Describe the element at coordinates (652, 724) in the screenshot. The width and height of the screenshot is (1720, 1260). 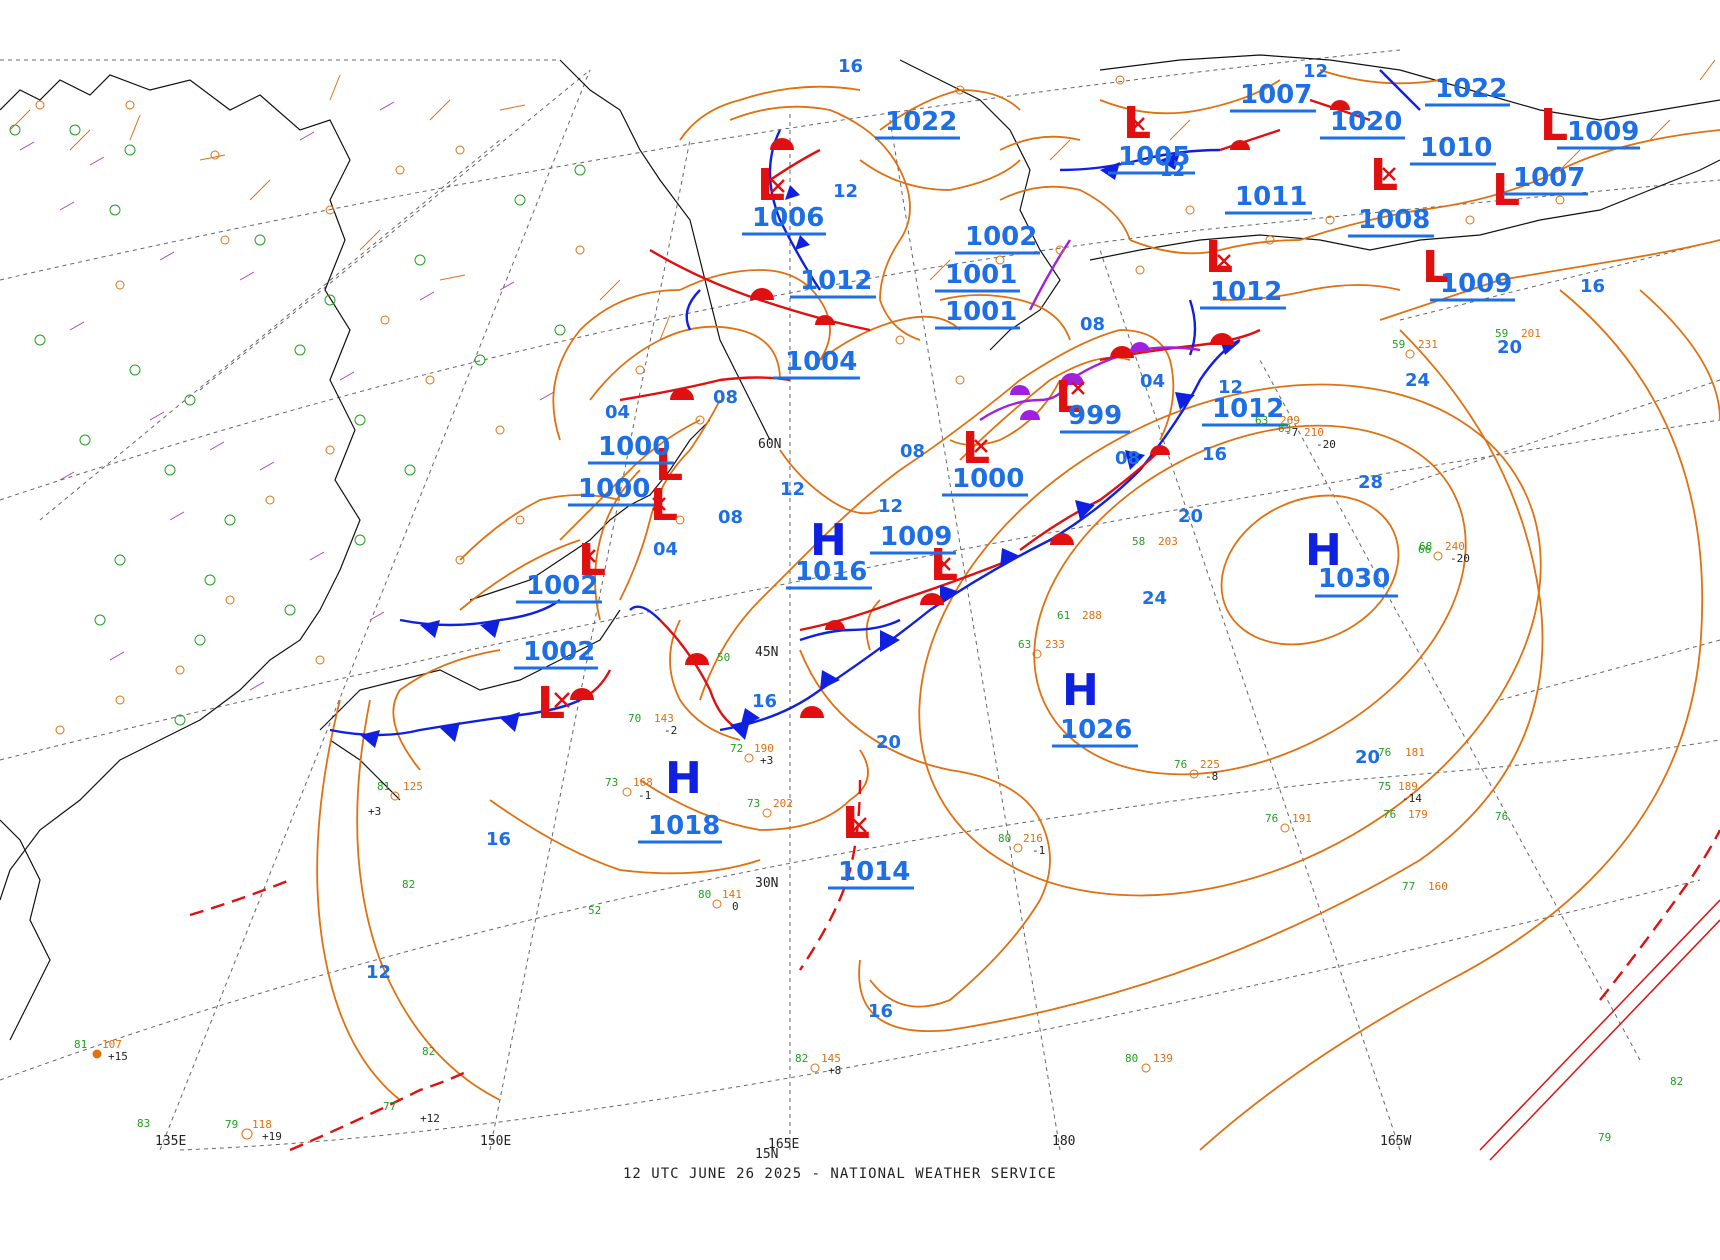
I see `station: 70 143 -2` at that location.